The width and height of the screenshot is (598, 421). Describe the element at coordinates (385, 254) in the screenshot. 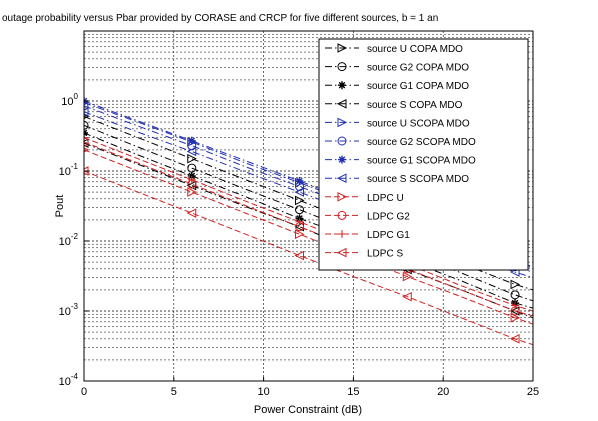

I see `legend-label: LDPC S` at that location.